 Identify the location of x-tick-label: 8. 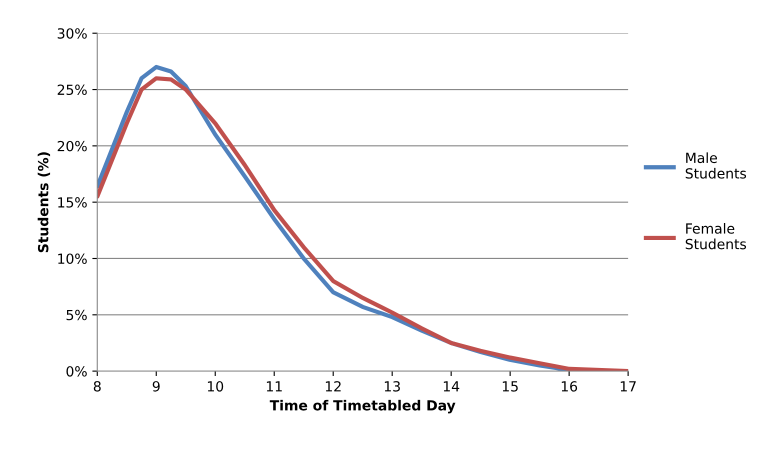
(97, 386).